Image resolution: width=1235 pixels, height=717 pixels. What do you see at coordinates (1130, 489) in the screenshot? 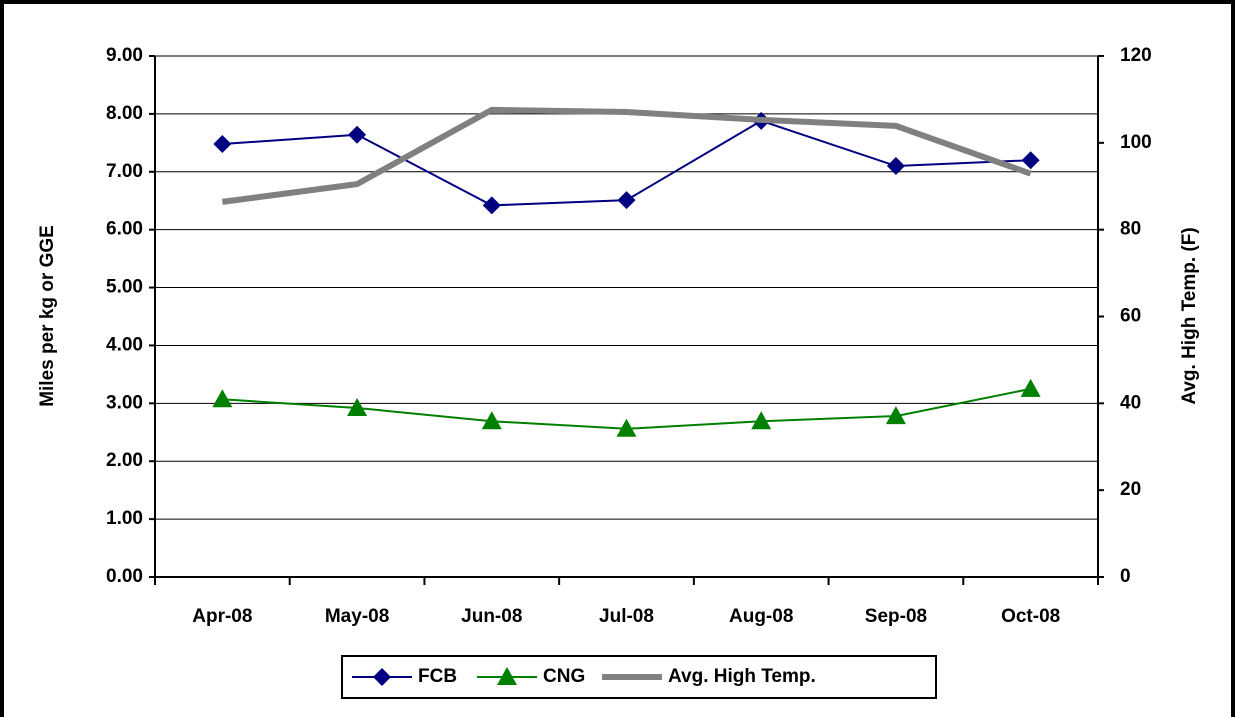
I see `y2-tick-label: 20` at bounding box center [1130, 489].